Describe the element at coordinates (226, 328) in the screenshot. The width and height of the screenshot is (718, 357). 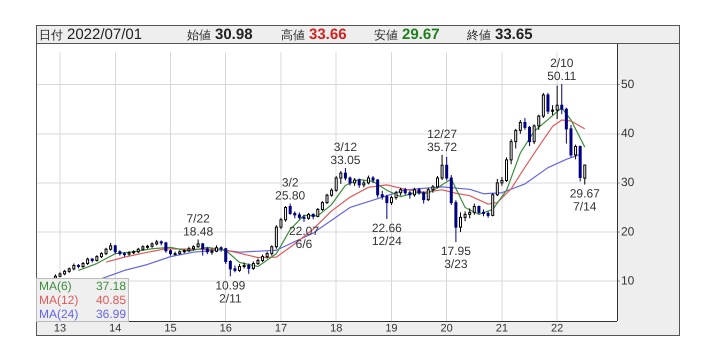
I see `x-tick-label: 16` at that location.